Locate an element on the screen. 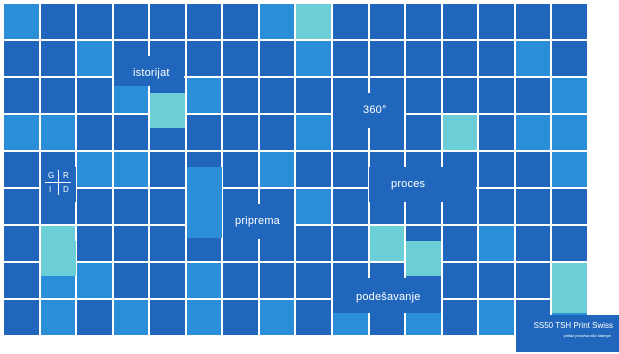 Image resolution: width=619 pixels, height=354 pixels. footer-subtitle: priliaz procesa sito štampe is located at coordinates (587, 335).